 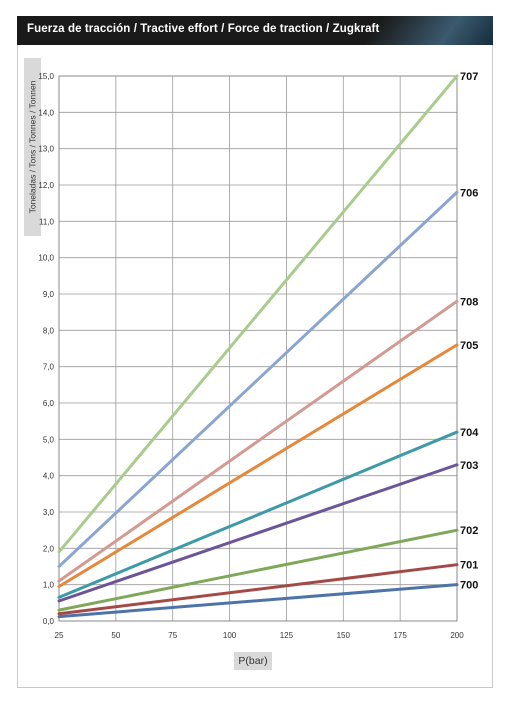 What do you see at coordinates (49, 585) in the screenshot?
I see `y-tick-label: 1,0` at bounding box center [49, 585].